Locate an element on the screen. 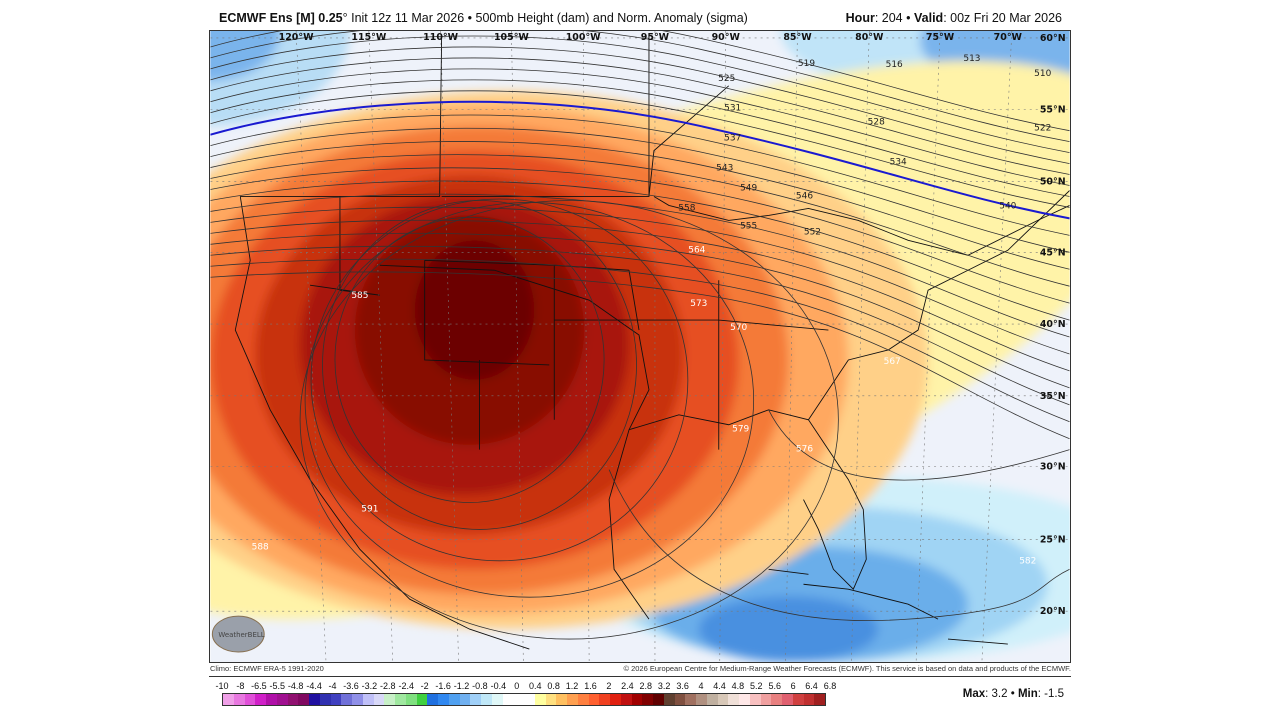 Image resolution: width=1280 pixels, height=720 pixels. contour-label: 510 is located at coordinates (1042, 74).